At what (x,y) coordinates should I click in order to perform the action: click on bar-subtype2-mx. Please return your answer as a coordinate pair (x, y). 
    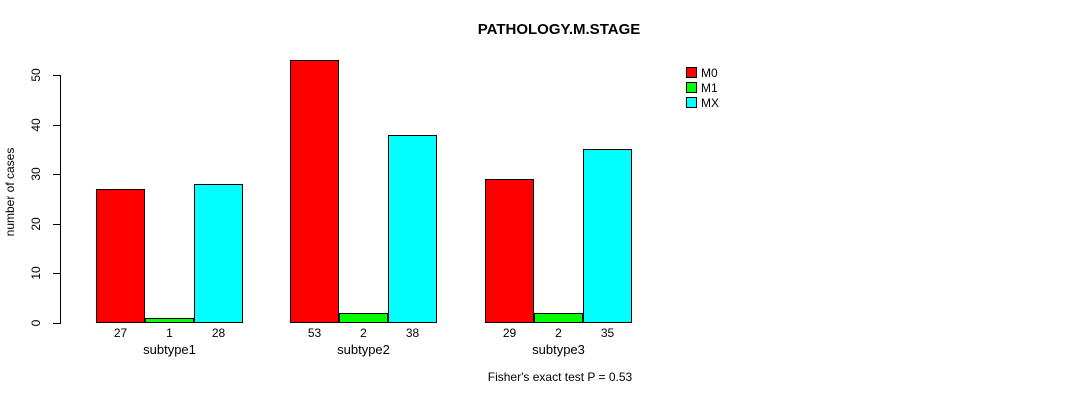
    Looking at the image, I should click on (412, 229).